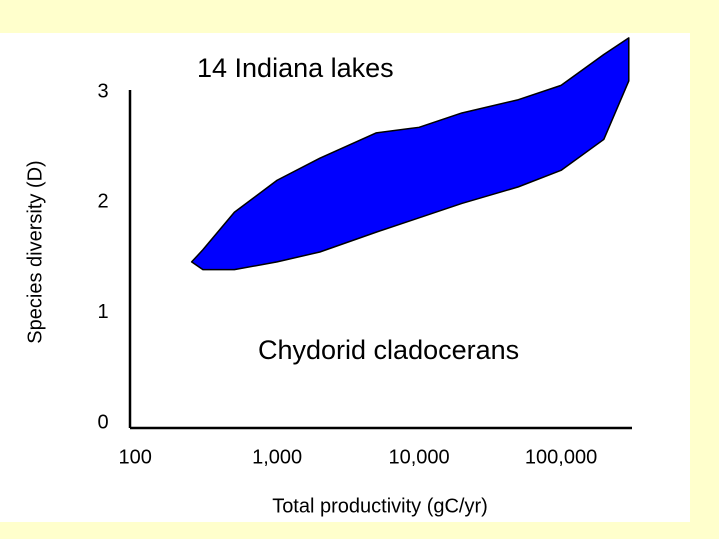 This screenshot has width=719, height=539. I want to click on x-tick-label: 100, so click(134, 457).